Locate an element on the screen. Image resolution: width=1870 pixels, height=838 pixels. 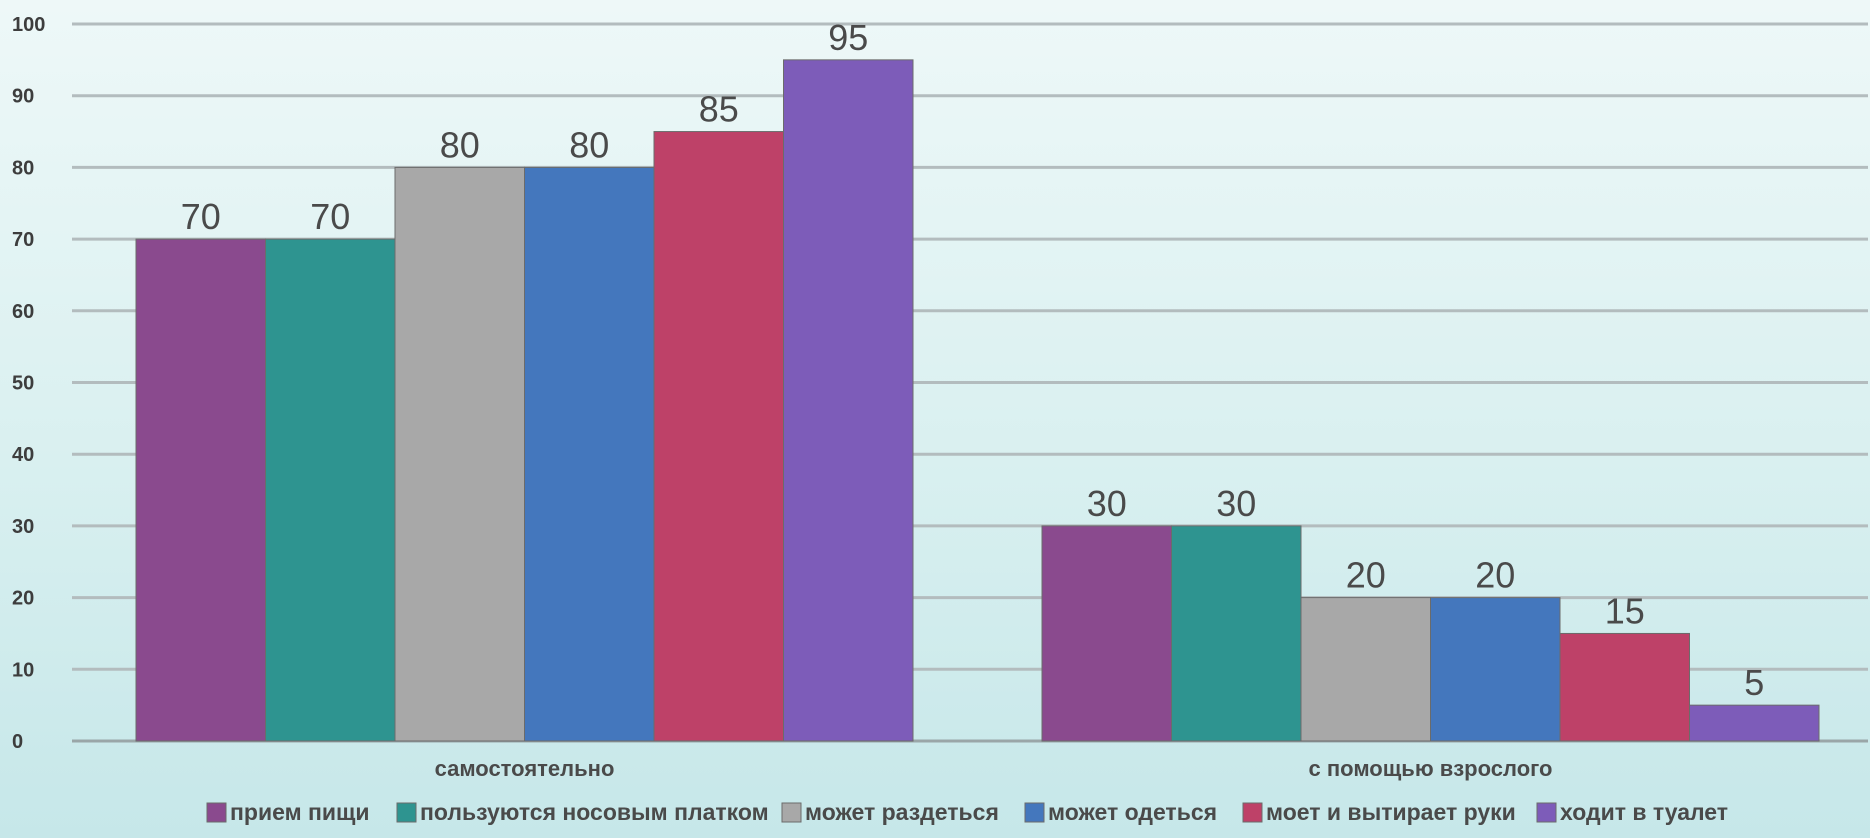
y-axis: 0 10 20 30 40 50 60 70 80 90 100 is located at coordinates (28, 383).